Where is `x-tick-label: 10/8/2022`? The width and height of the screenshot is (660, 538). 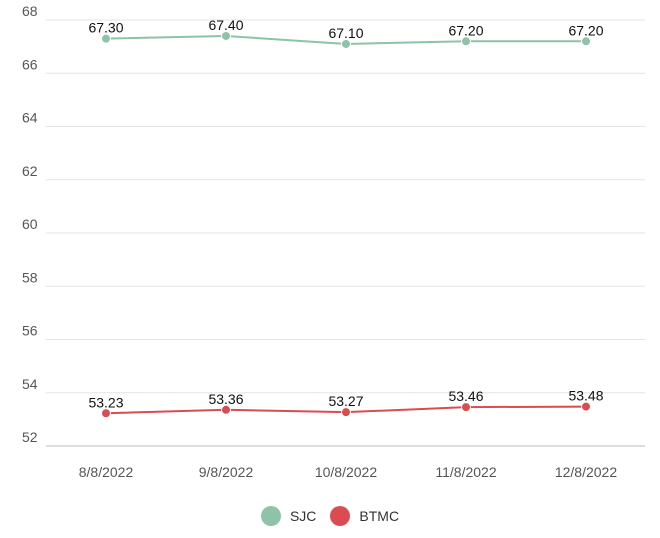 x-tick-label: 10/8/2022 is located at coordinates (346, 472).